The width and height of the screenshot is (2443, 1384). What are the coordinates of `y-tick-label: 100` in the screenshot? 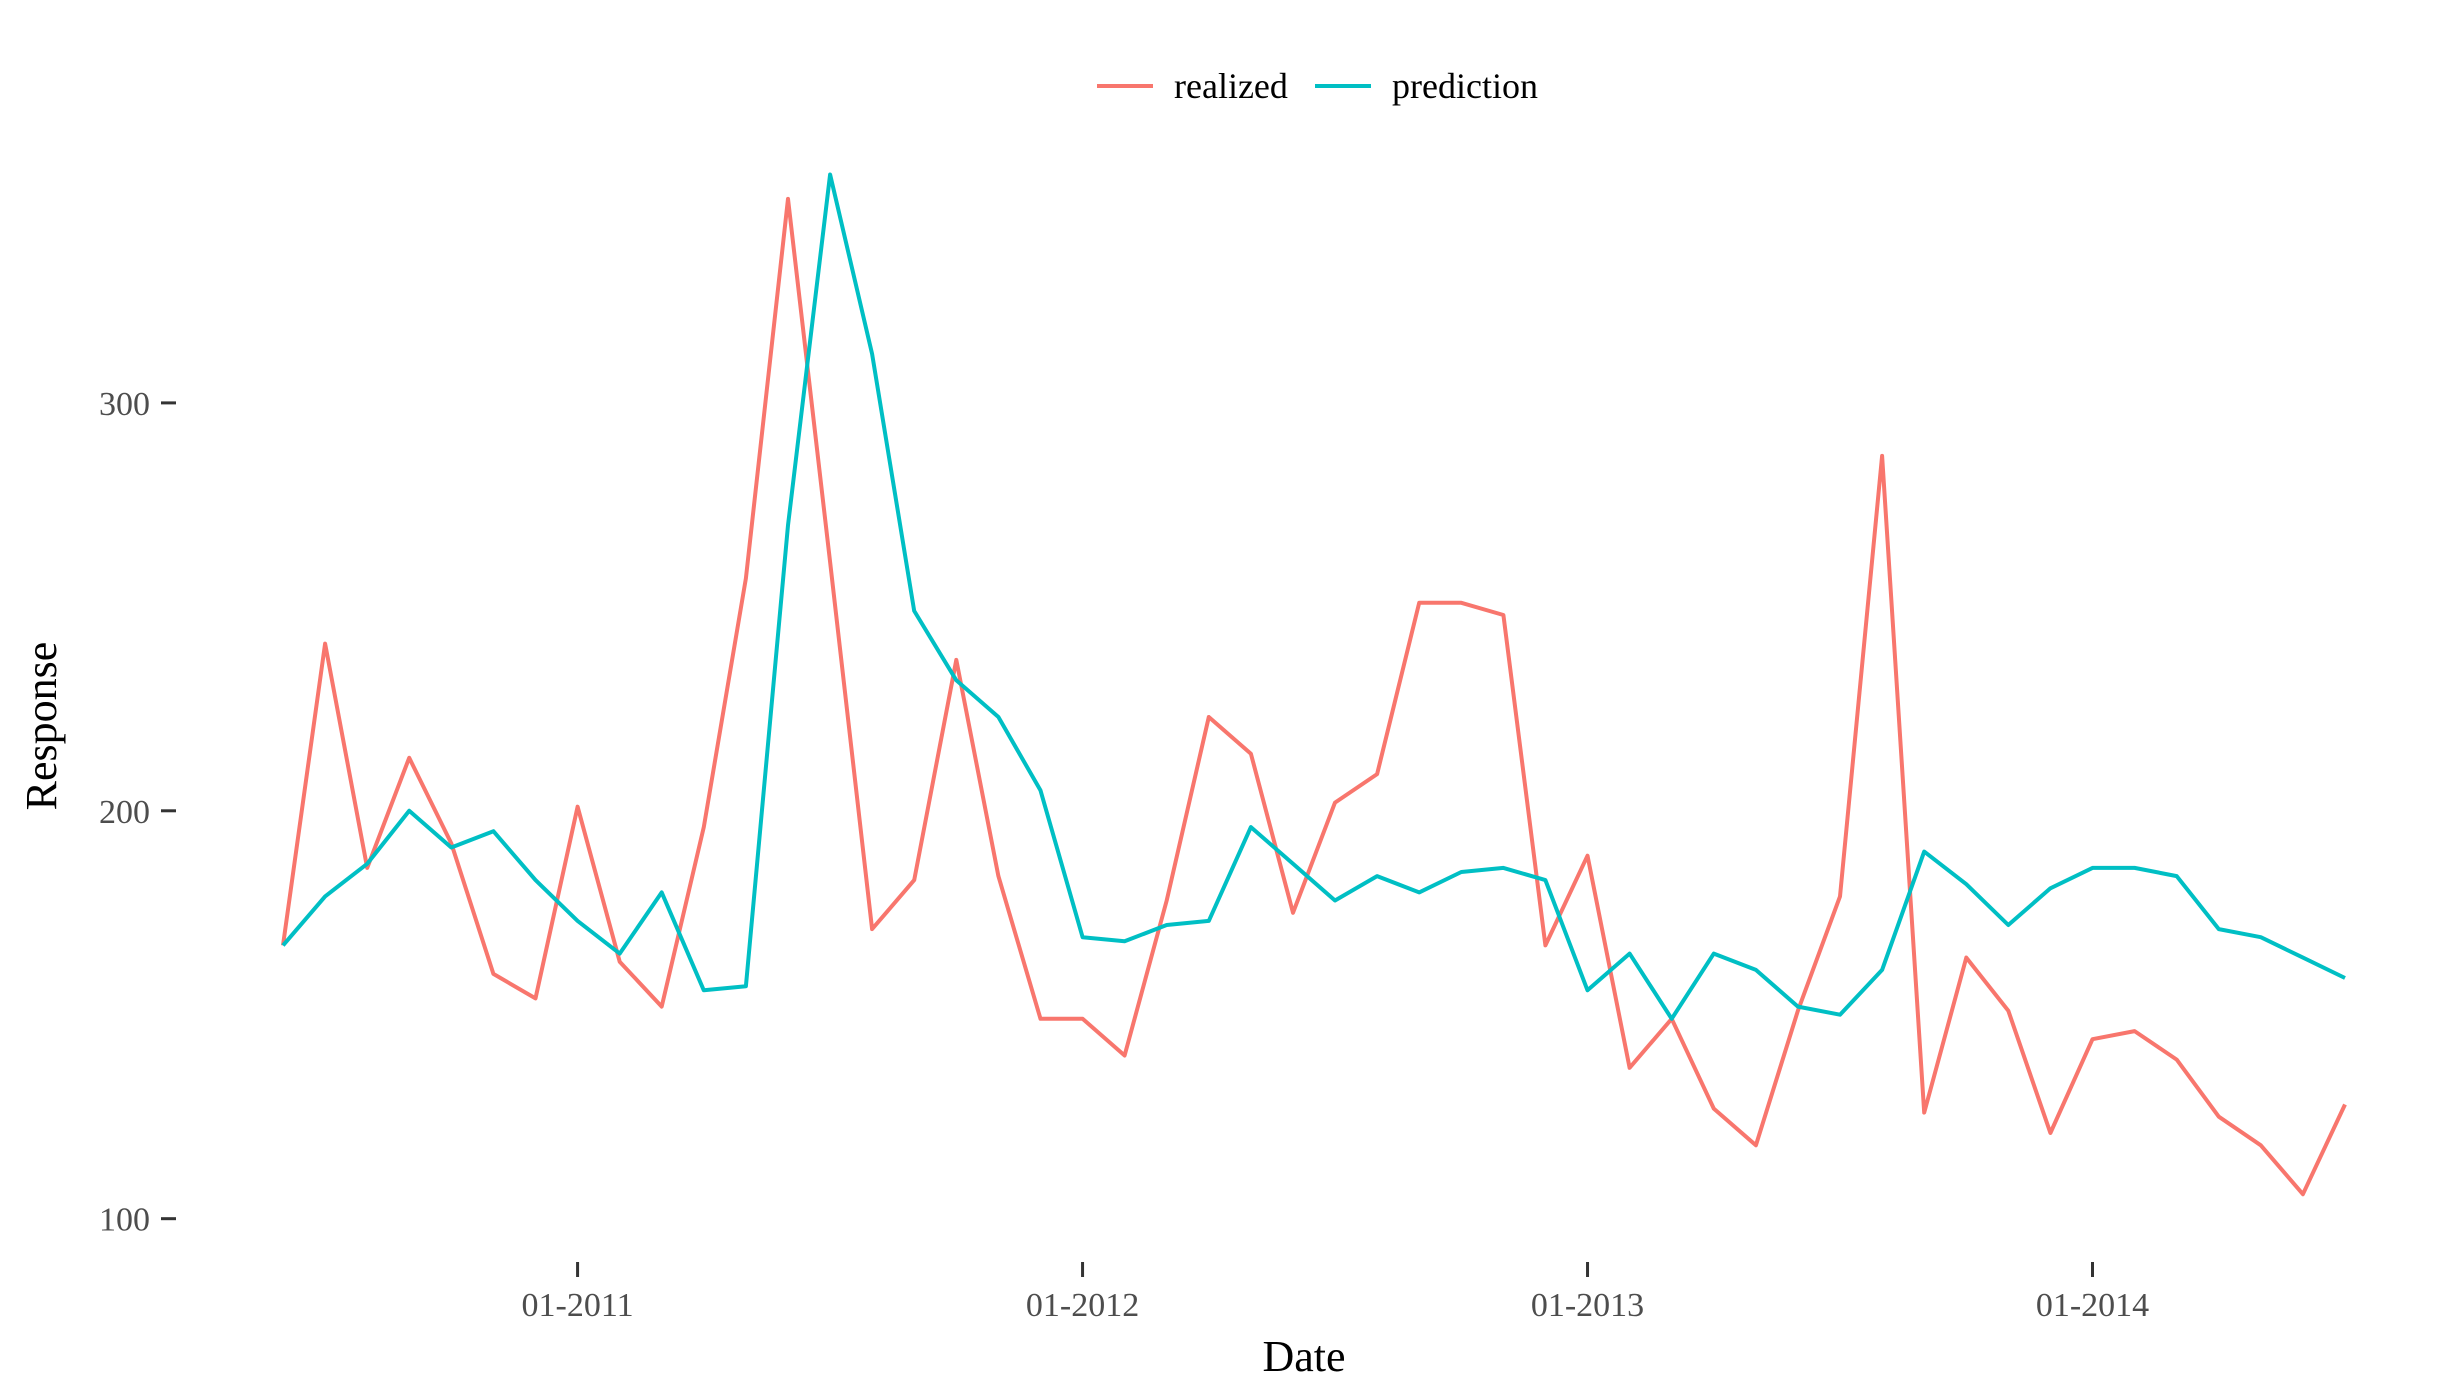 It's located at (124, 1220).